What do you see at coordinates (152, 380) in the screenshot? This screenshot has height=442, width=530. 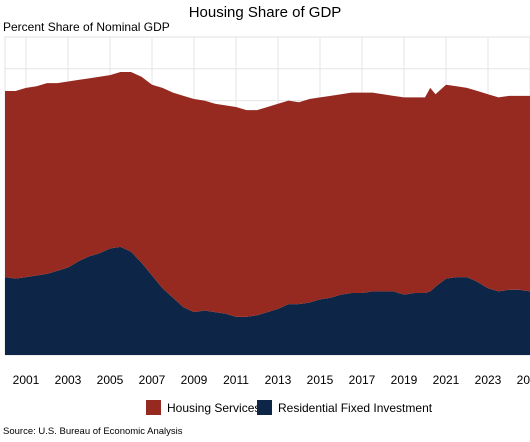 I see `x-tick-label: 2007` at bounding box center [152, 380].